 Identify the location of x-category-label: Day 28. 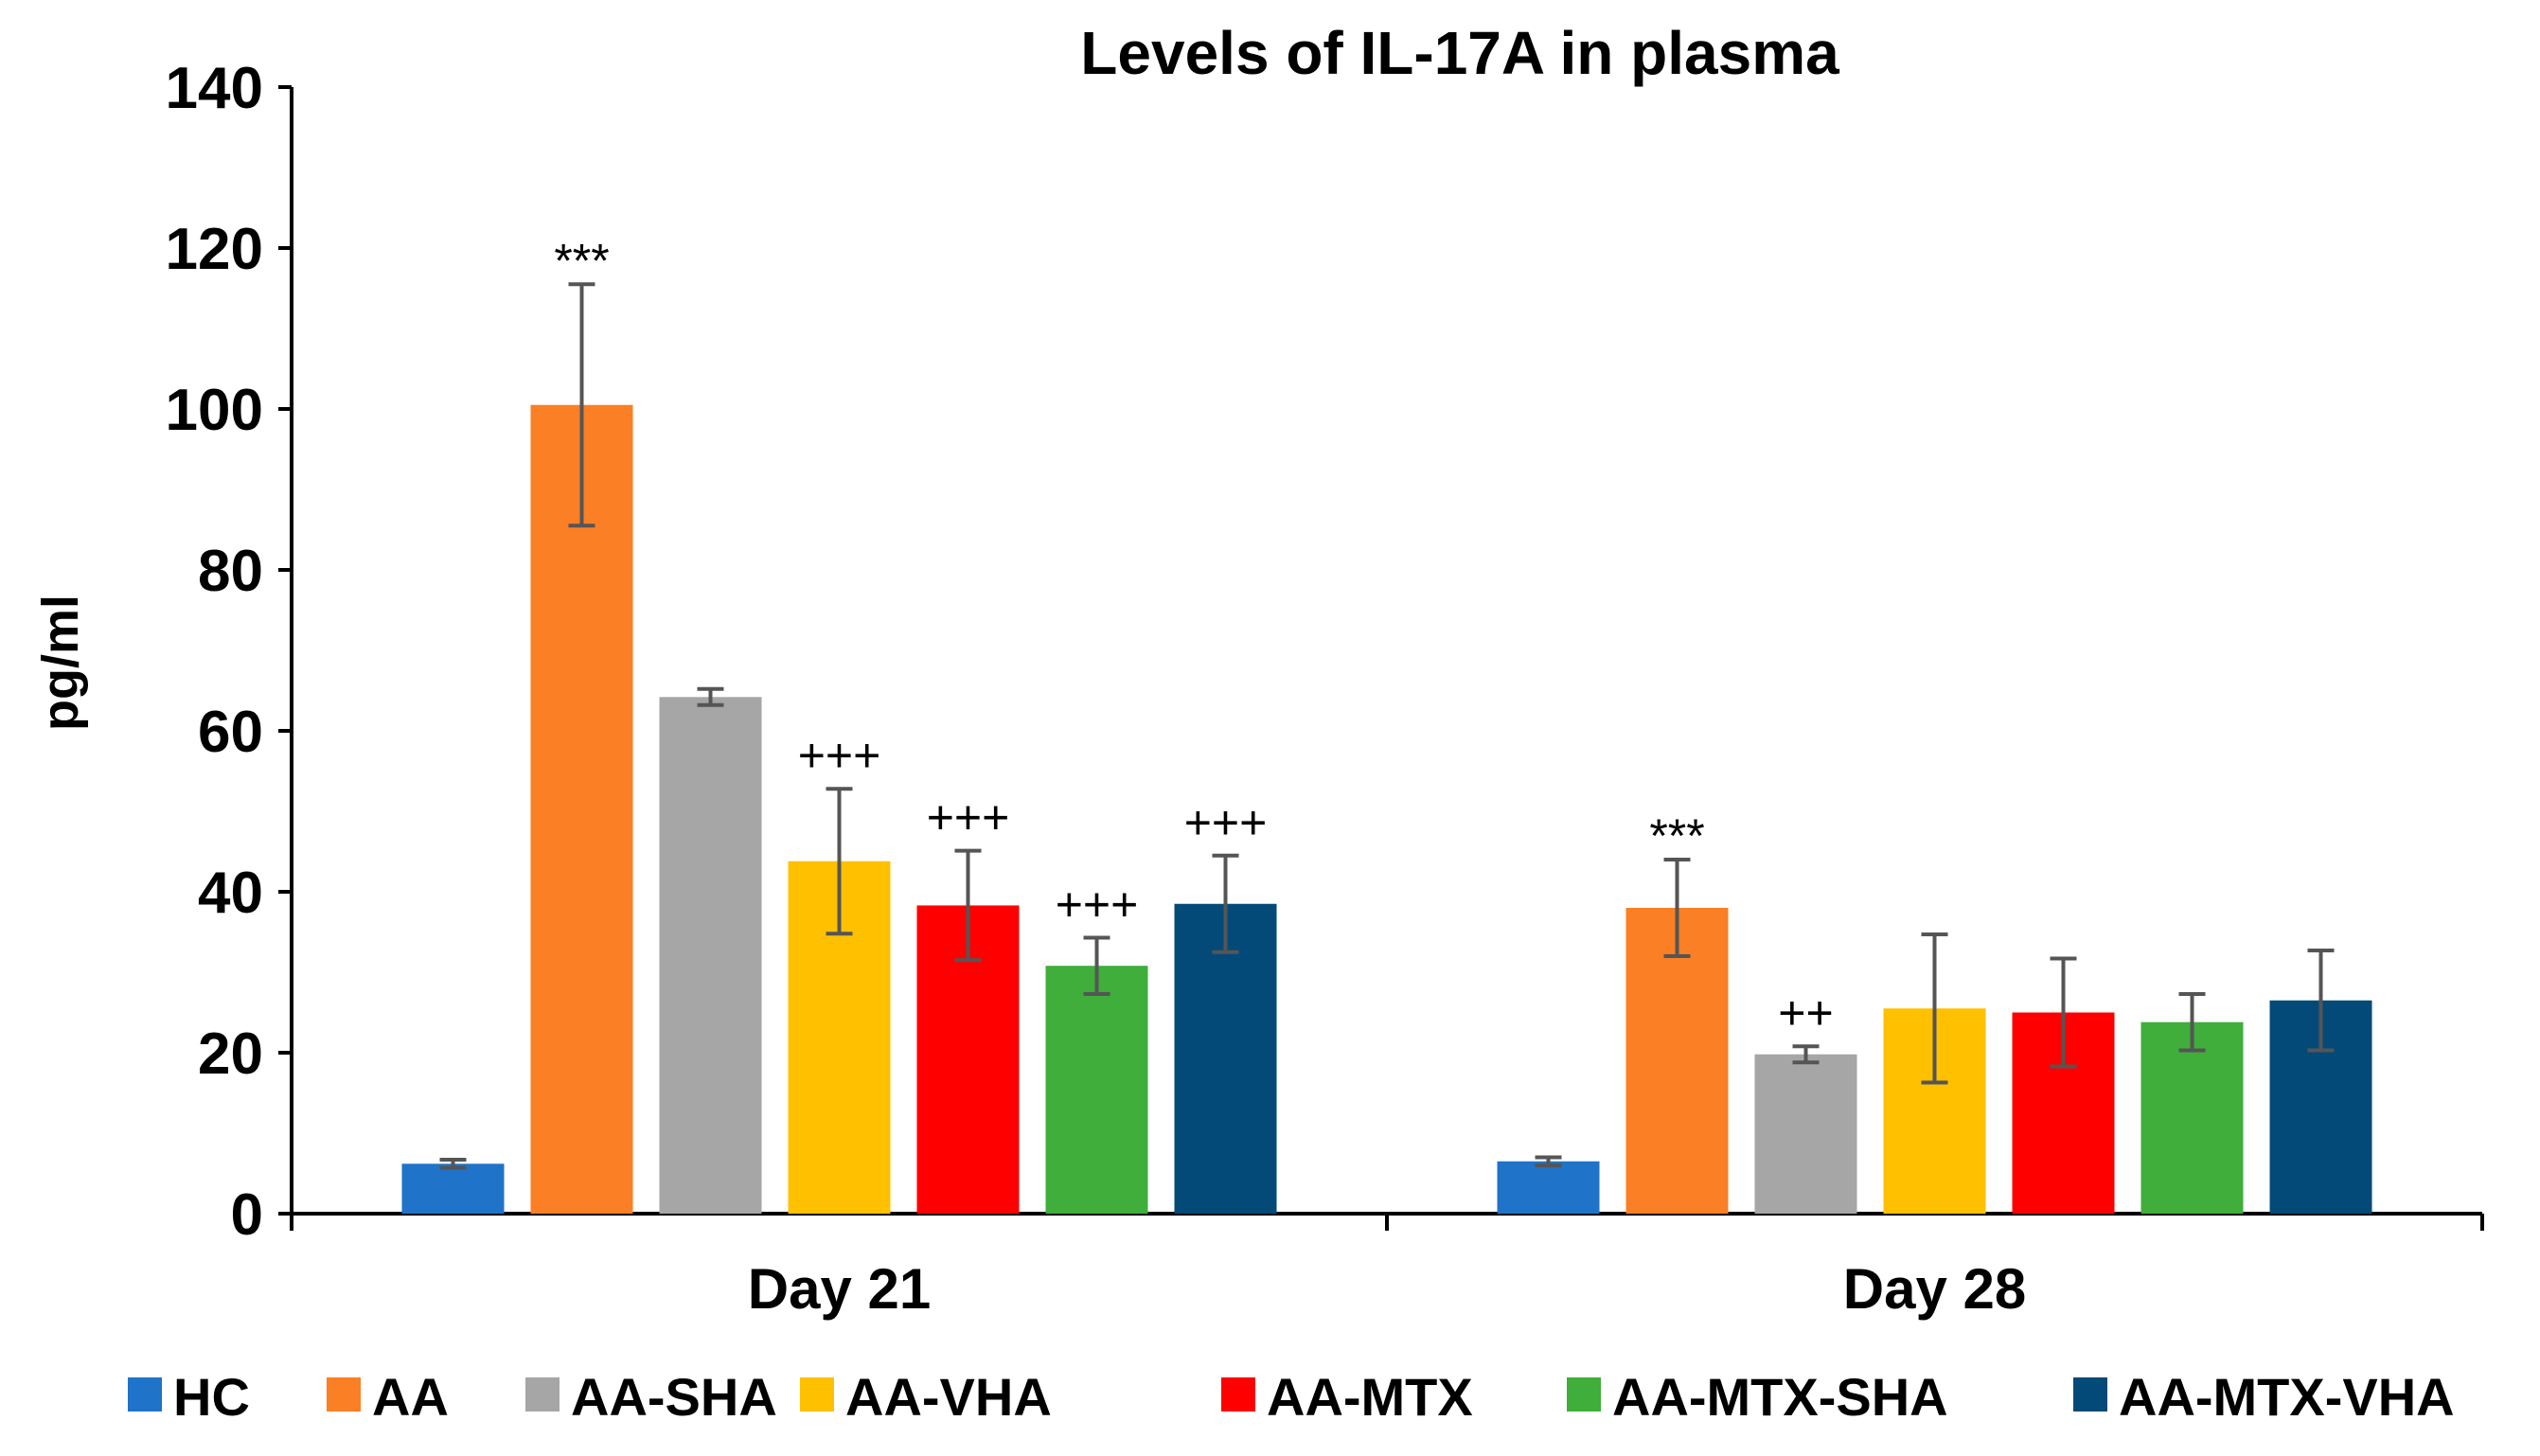
(1934, 1289).